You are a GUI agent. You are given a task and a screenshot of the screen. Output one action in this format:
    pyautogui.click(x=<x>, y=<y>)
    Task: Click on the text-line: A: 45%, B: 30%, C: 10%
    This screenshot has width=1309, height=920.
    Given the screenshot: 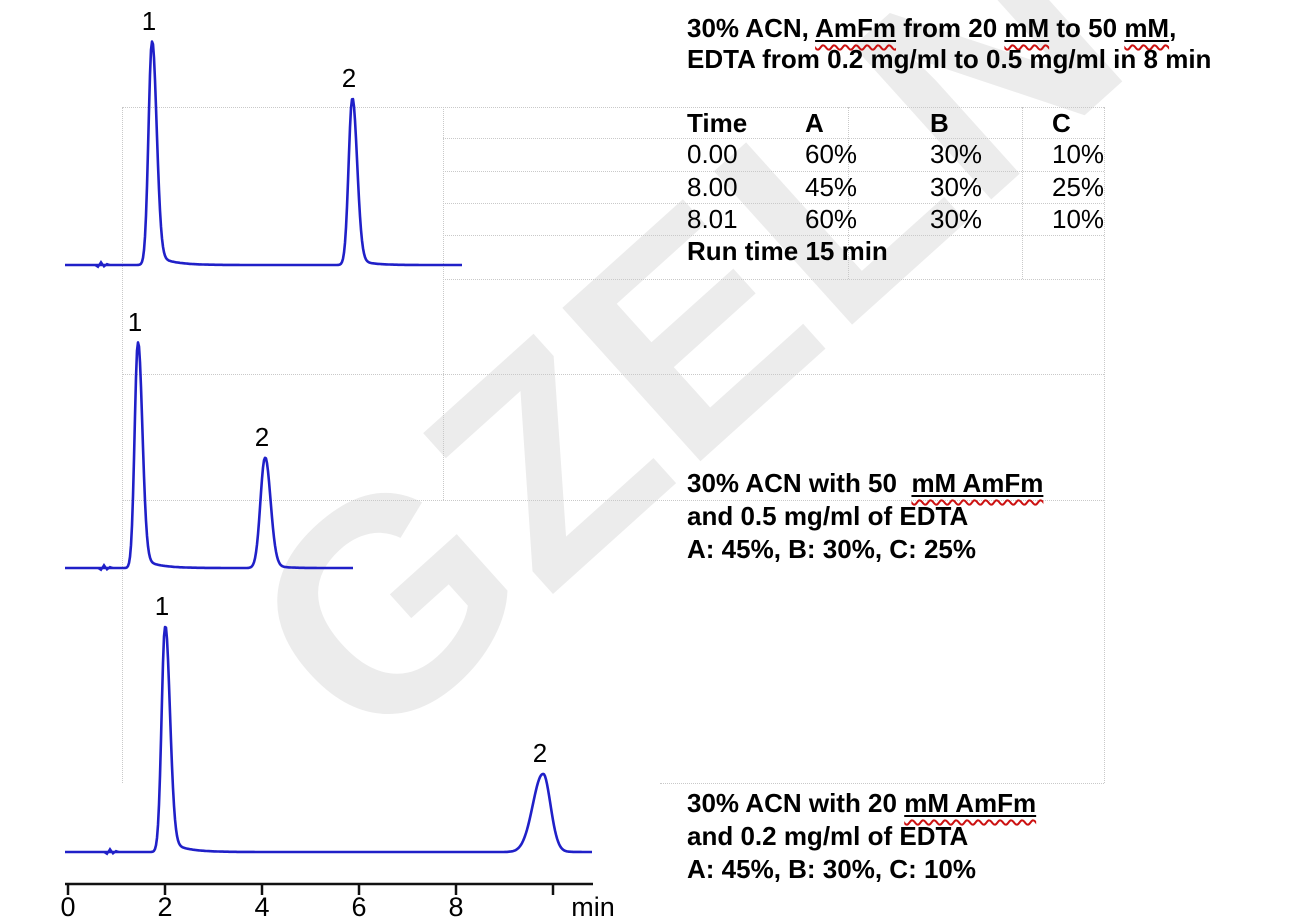 What is the action you would take?
    pyautogui.click(x=861, y=869)
    